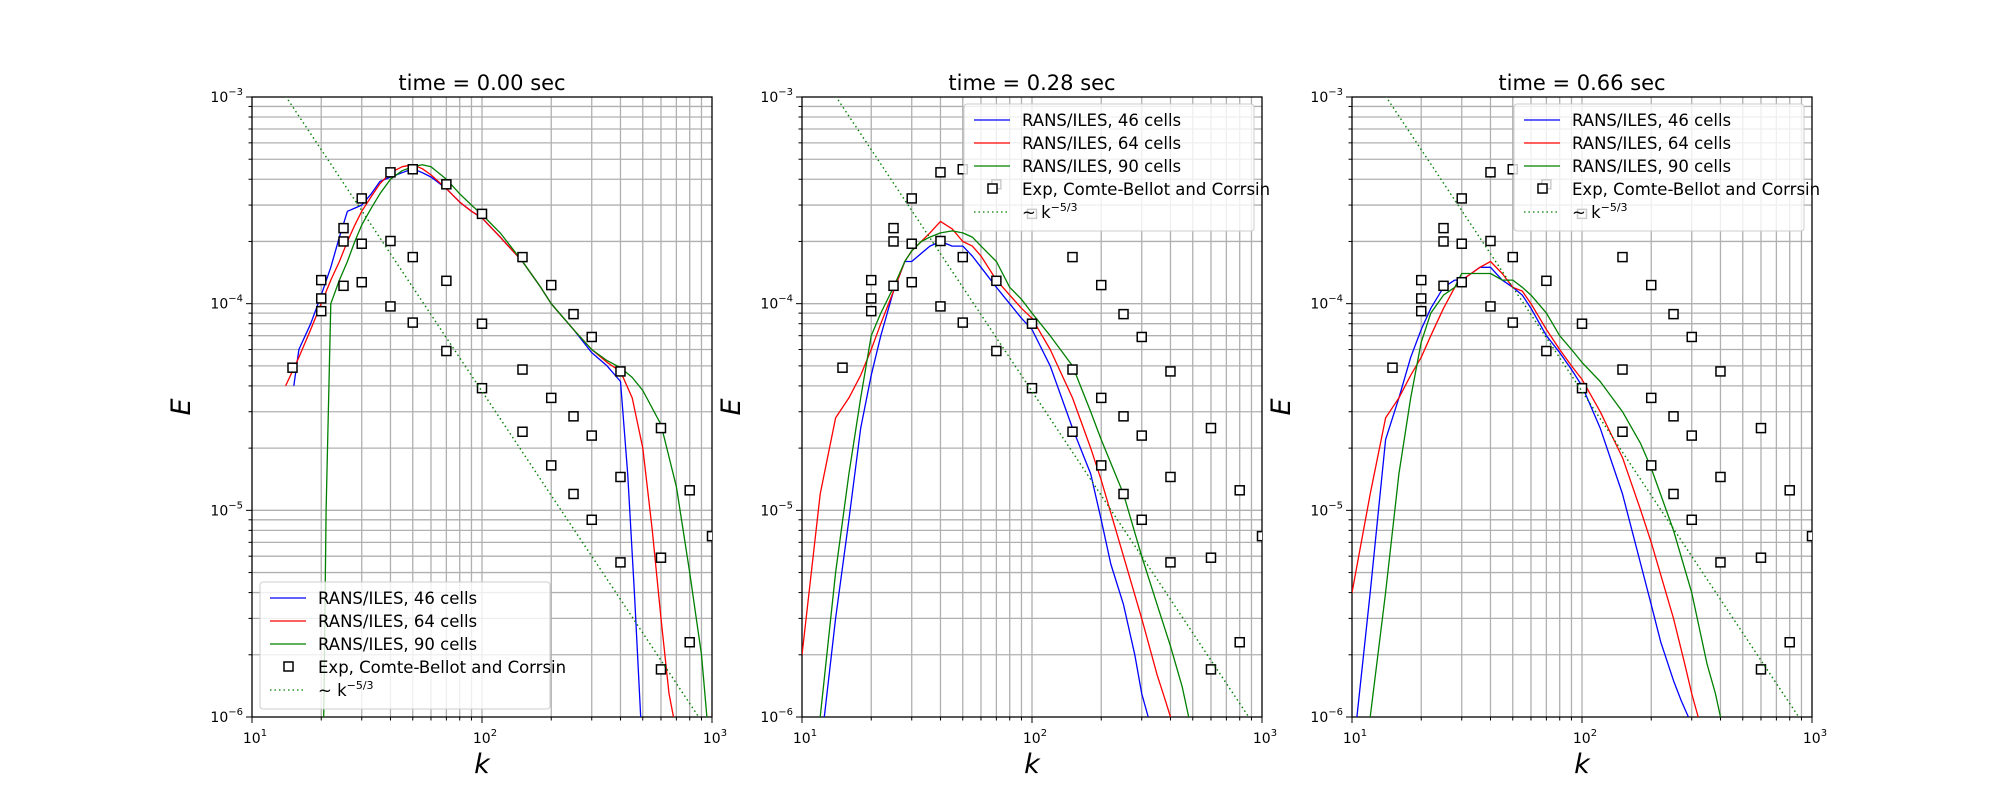  What do you see at coordinates (499, 419) in the screenshot?
I see `series-markers` at bounding box center [499, 419].